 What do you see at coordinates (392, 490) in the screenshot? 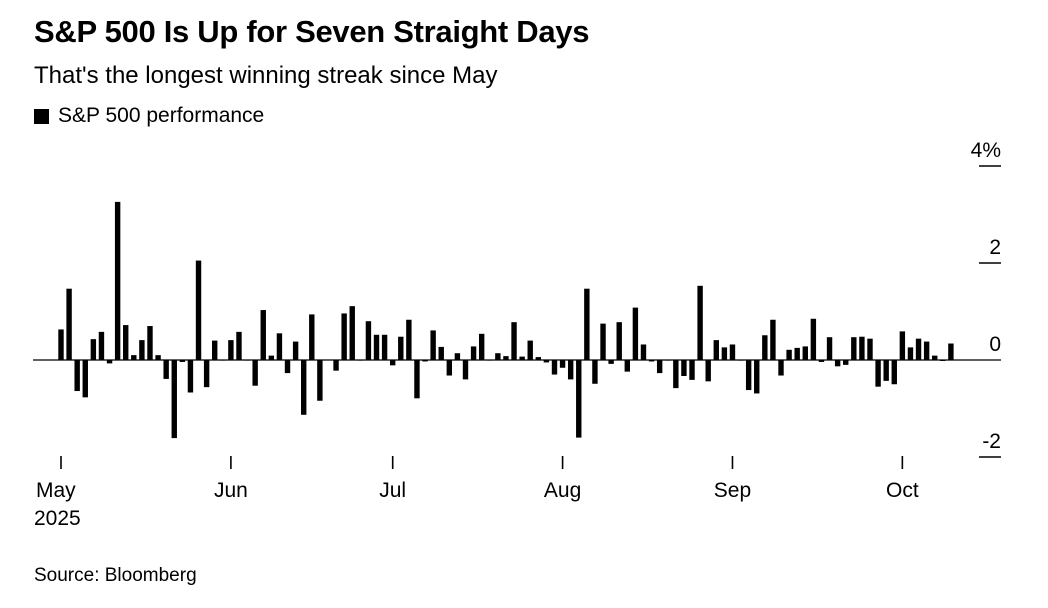
I see `x-tick-label-2: Jul` at bounding box center [392, 490].